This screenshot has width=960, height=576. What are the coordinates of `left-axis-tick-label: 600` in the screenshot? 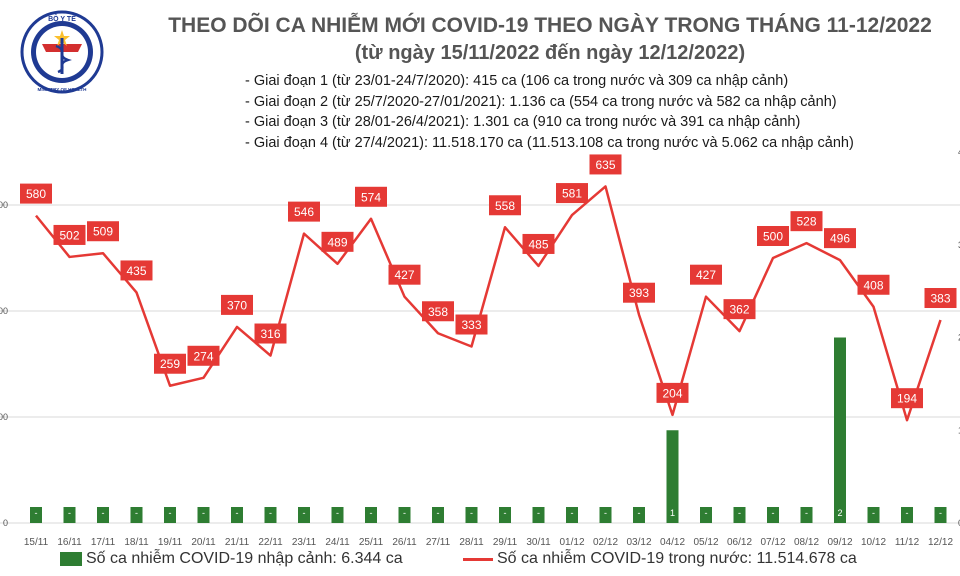 It's located at (4, 205).